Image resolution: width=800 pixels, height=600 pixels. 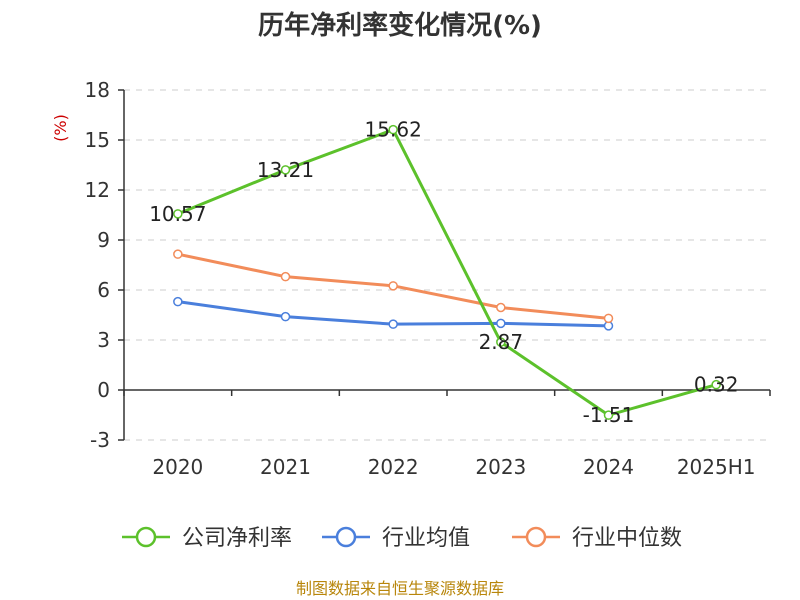 What do you see at coordinates (400, 588) in the screenshot?
I see `source-note: 制图数据来自恒生聚源数据库` at bounding box center [400, 588].